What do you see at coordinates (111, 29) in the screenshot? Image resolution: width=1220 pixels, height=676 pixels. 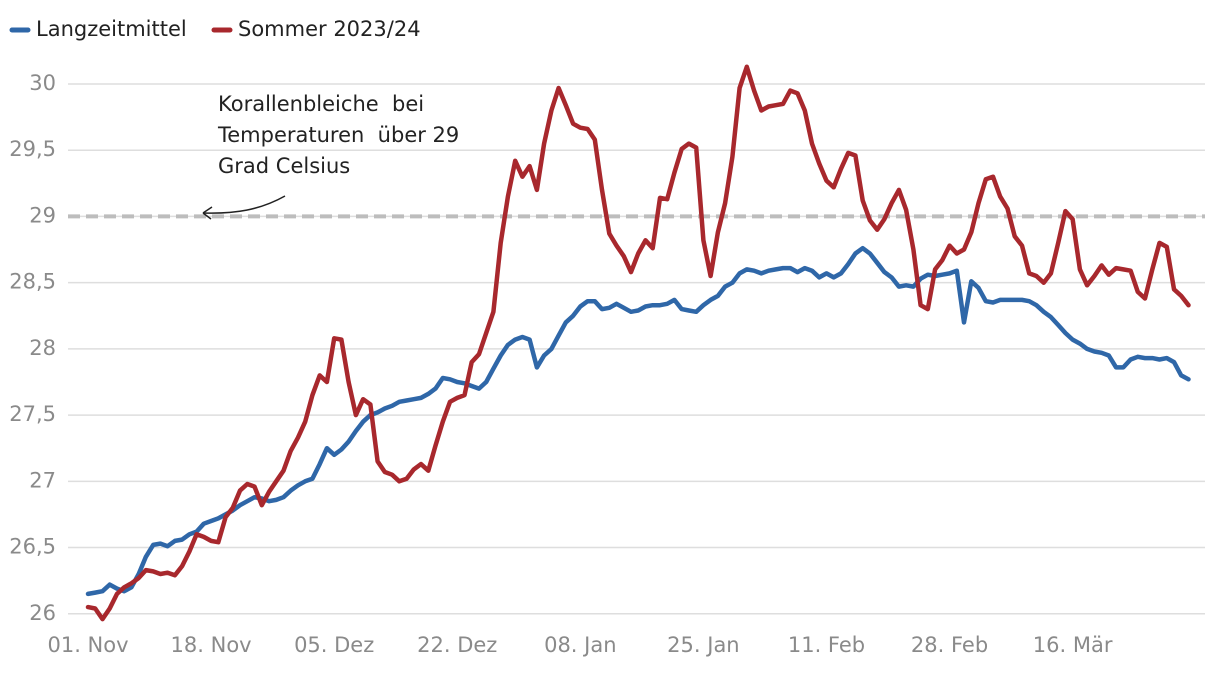 I see `legend-label: Langzeitmittel` at bounding box center [111, 29].